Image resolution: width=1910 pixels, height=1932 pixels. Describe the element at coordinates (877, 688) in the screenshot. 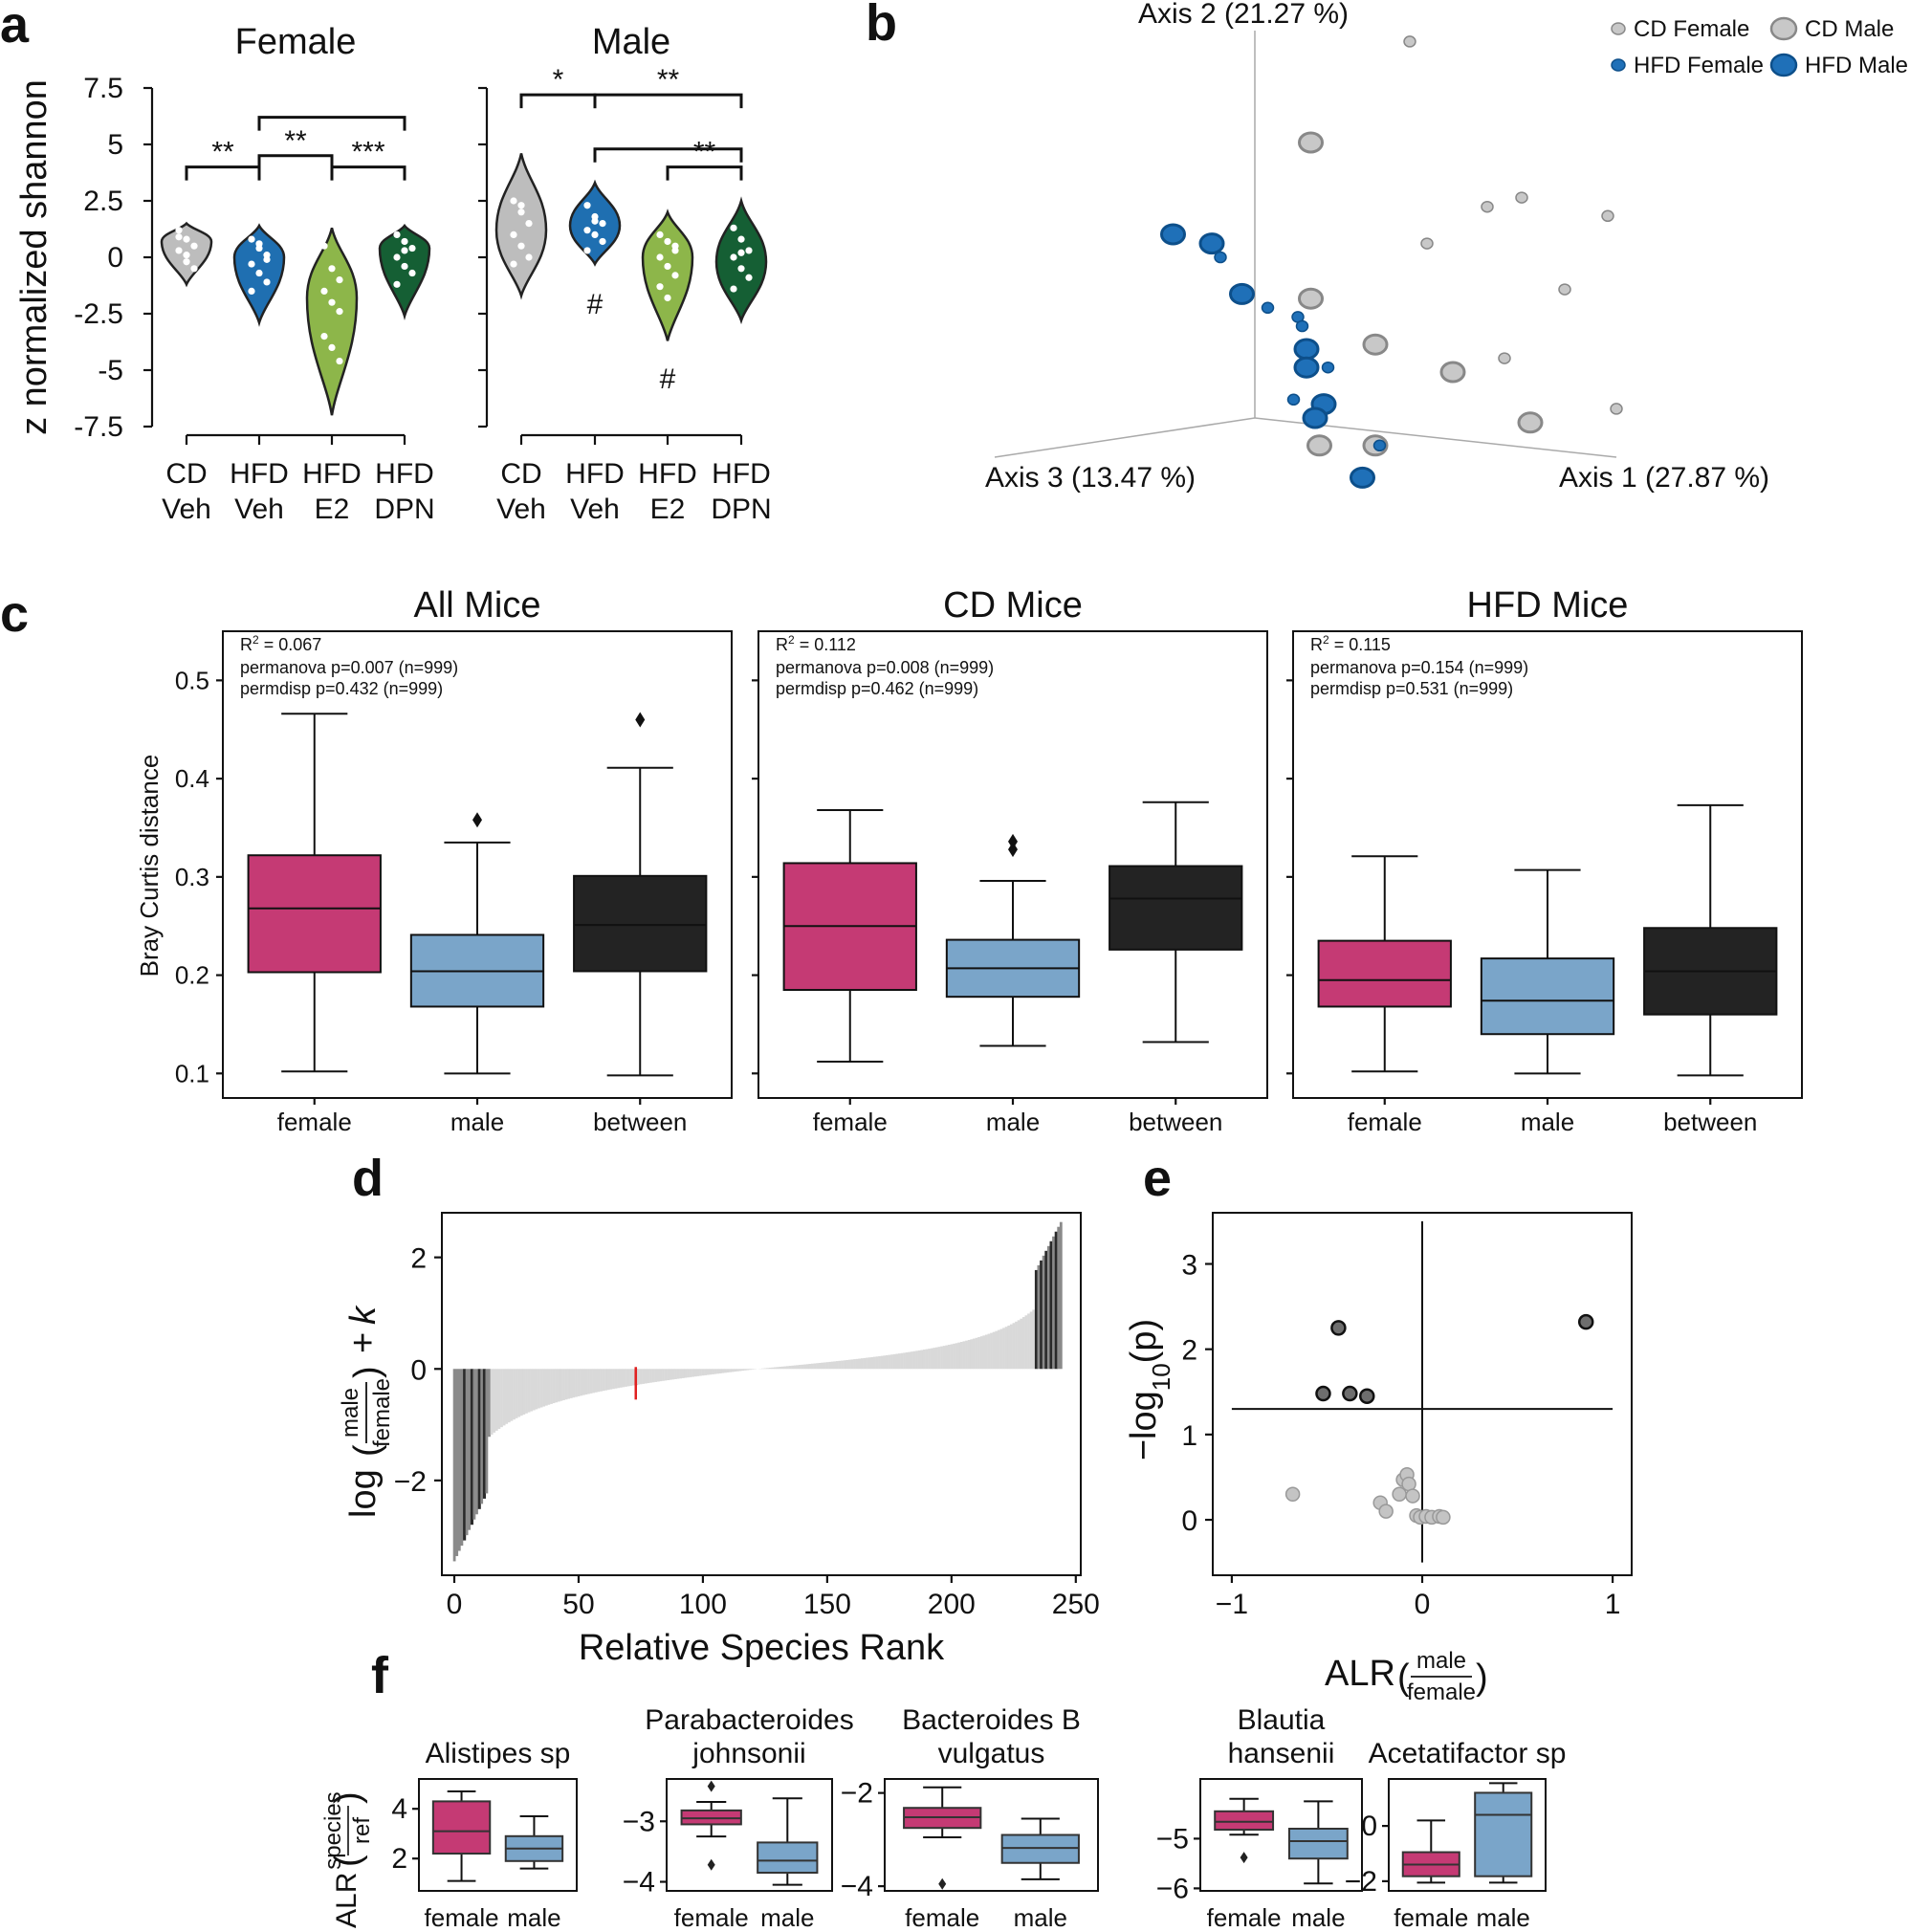

I see `panel-c-stat-line: permdisp p=0.462 (n=999)` at that location.